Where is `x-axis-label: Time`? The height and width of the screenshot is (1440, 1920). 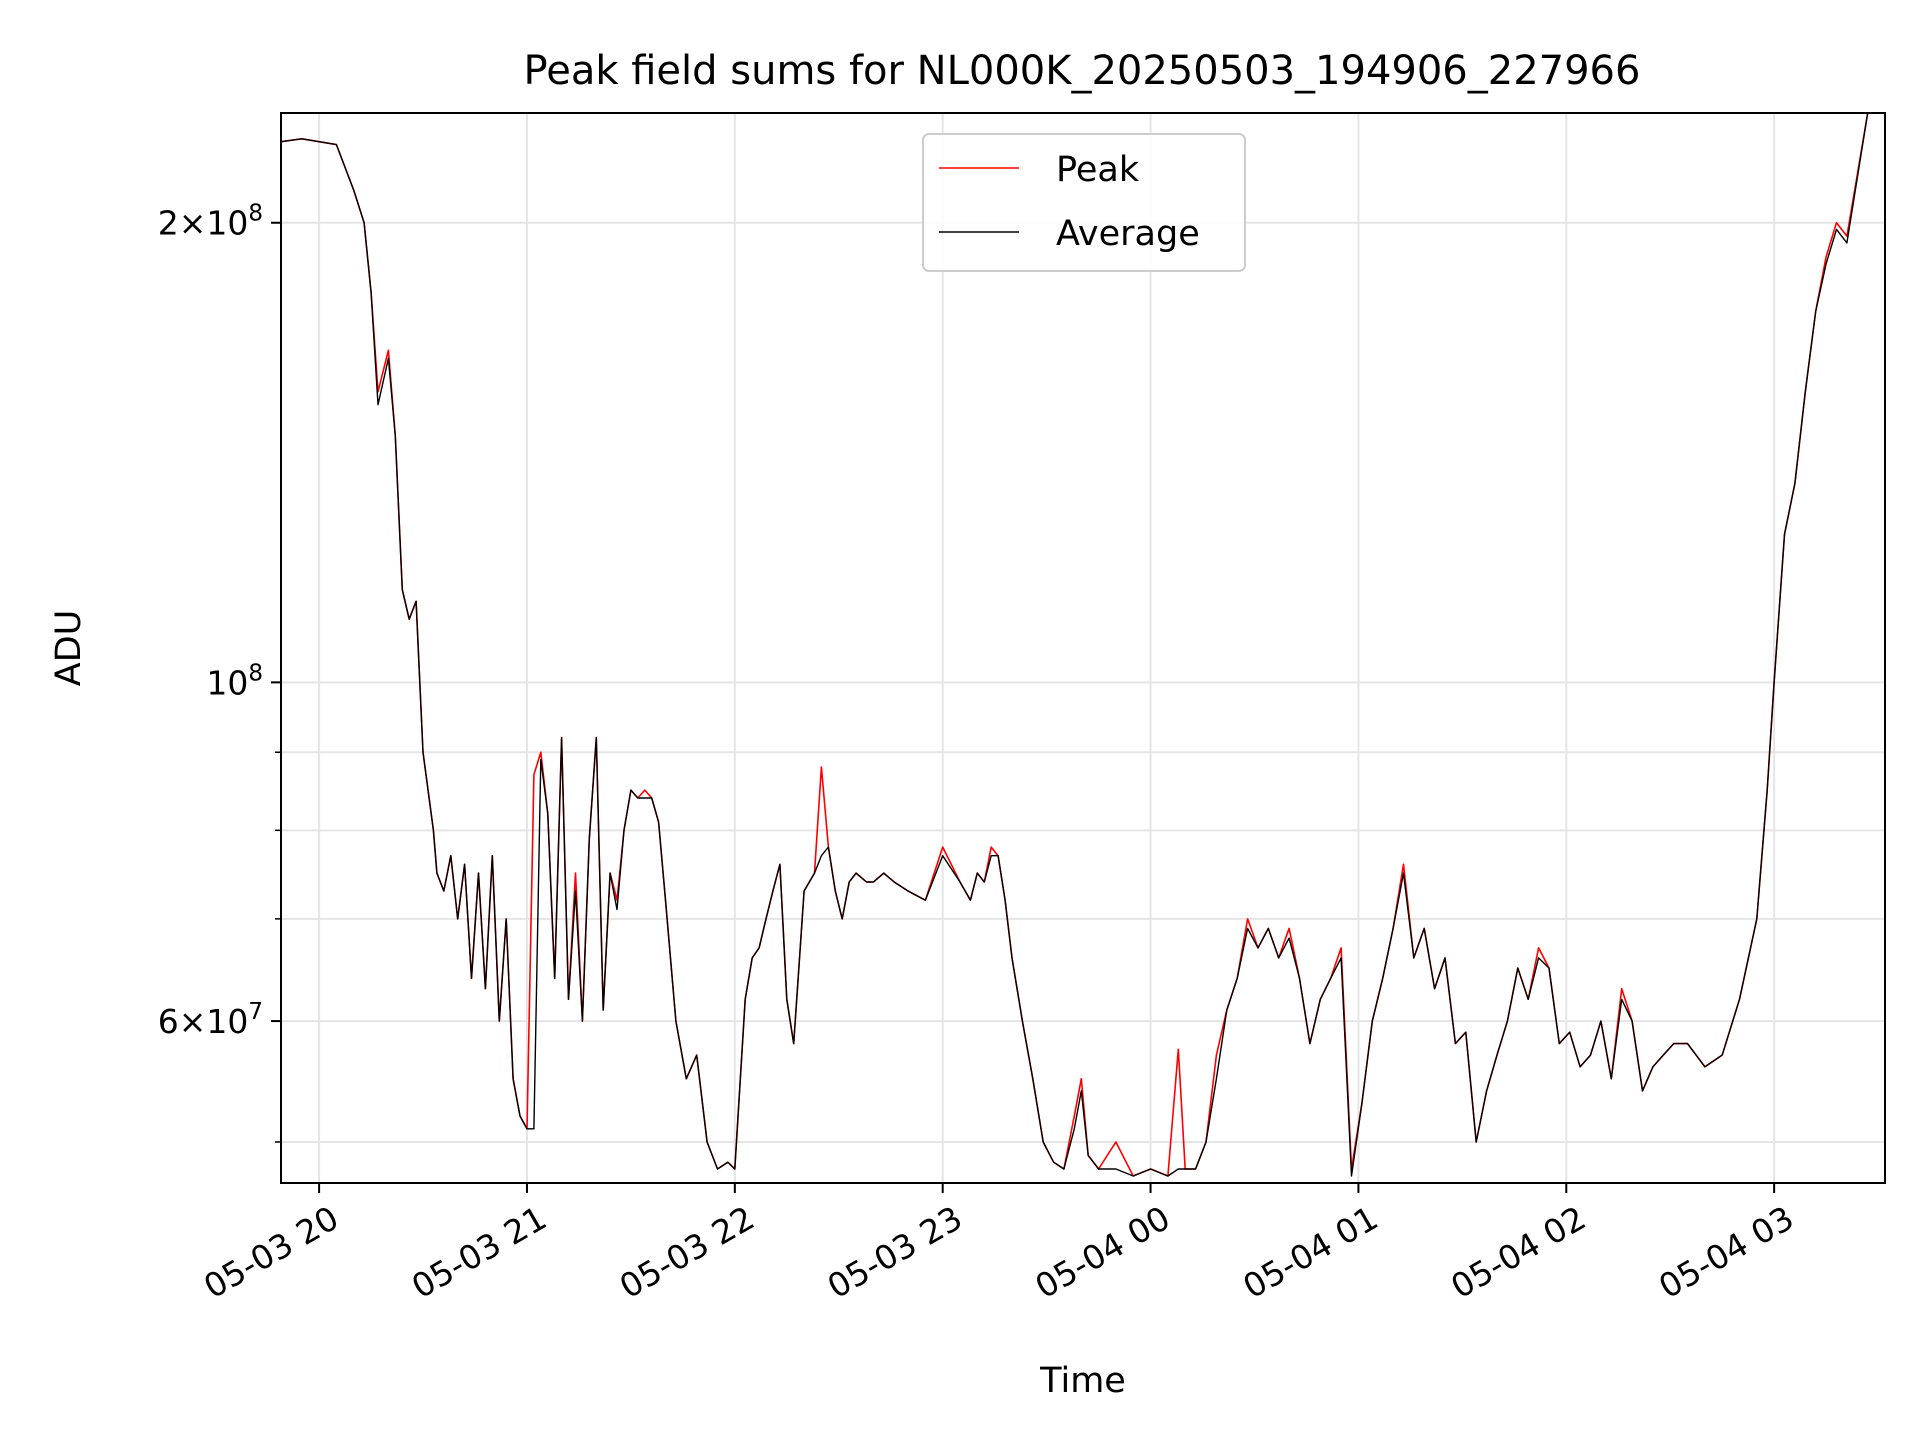
x-axis-label: Time is located at coordinates (1082, 1381).